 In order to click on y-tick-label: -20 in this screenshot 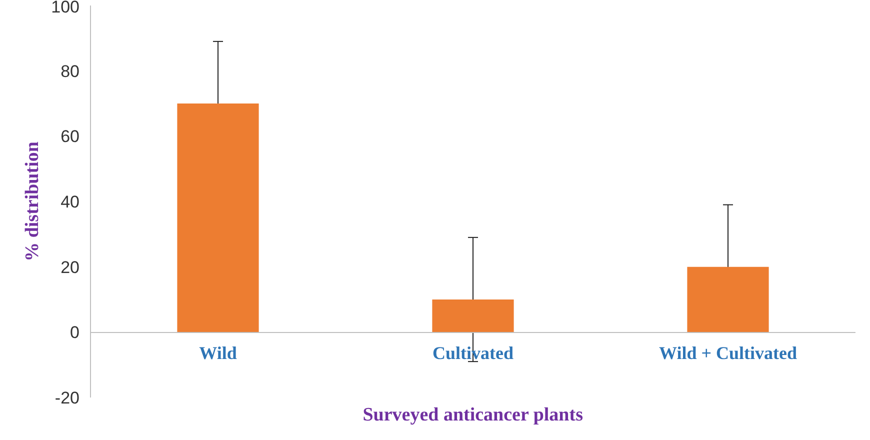, I will do `click(67, 398)`.